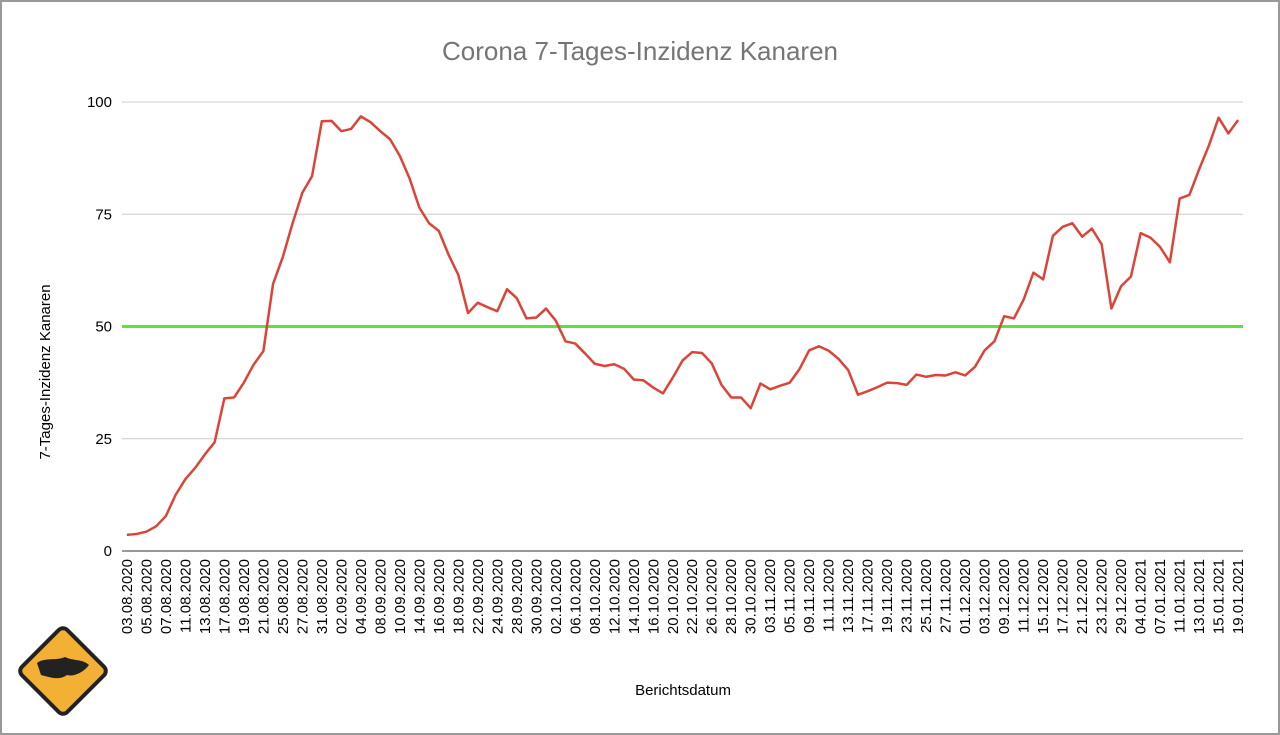 The width and height of the screenshot is (1280, 735). What do you see at coordinates (185, 596) in the screenshot?
I see `x-tick-label: 11.08.2020` at bounding box center [185, 596].